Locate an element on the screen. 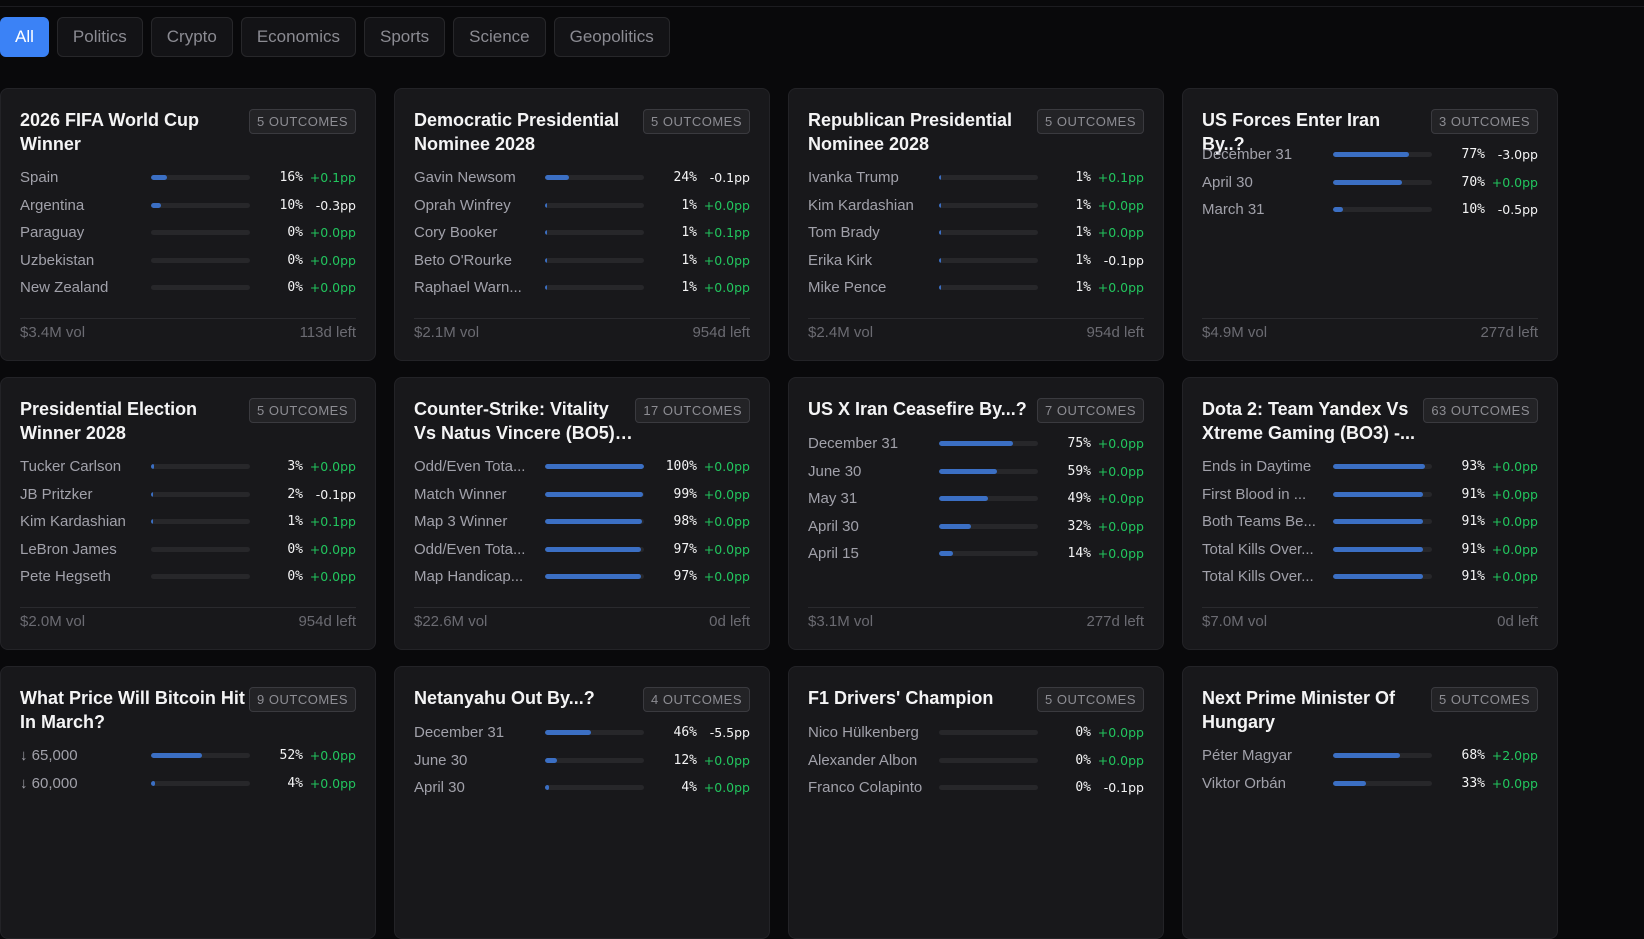  outcome-row: Pete Hegseth 0% +0.0pp is located at coordinates (188, 577).